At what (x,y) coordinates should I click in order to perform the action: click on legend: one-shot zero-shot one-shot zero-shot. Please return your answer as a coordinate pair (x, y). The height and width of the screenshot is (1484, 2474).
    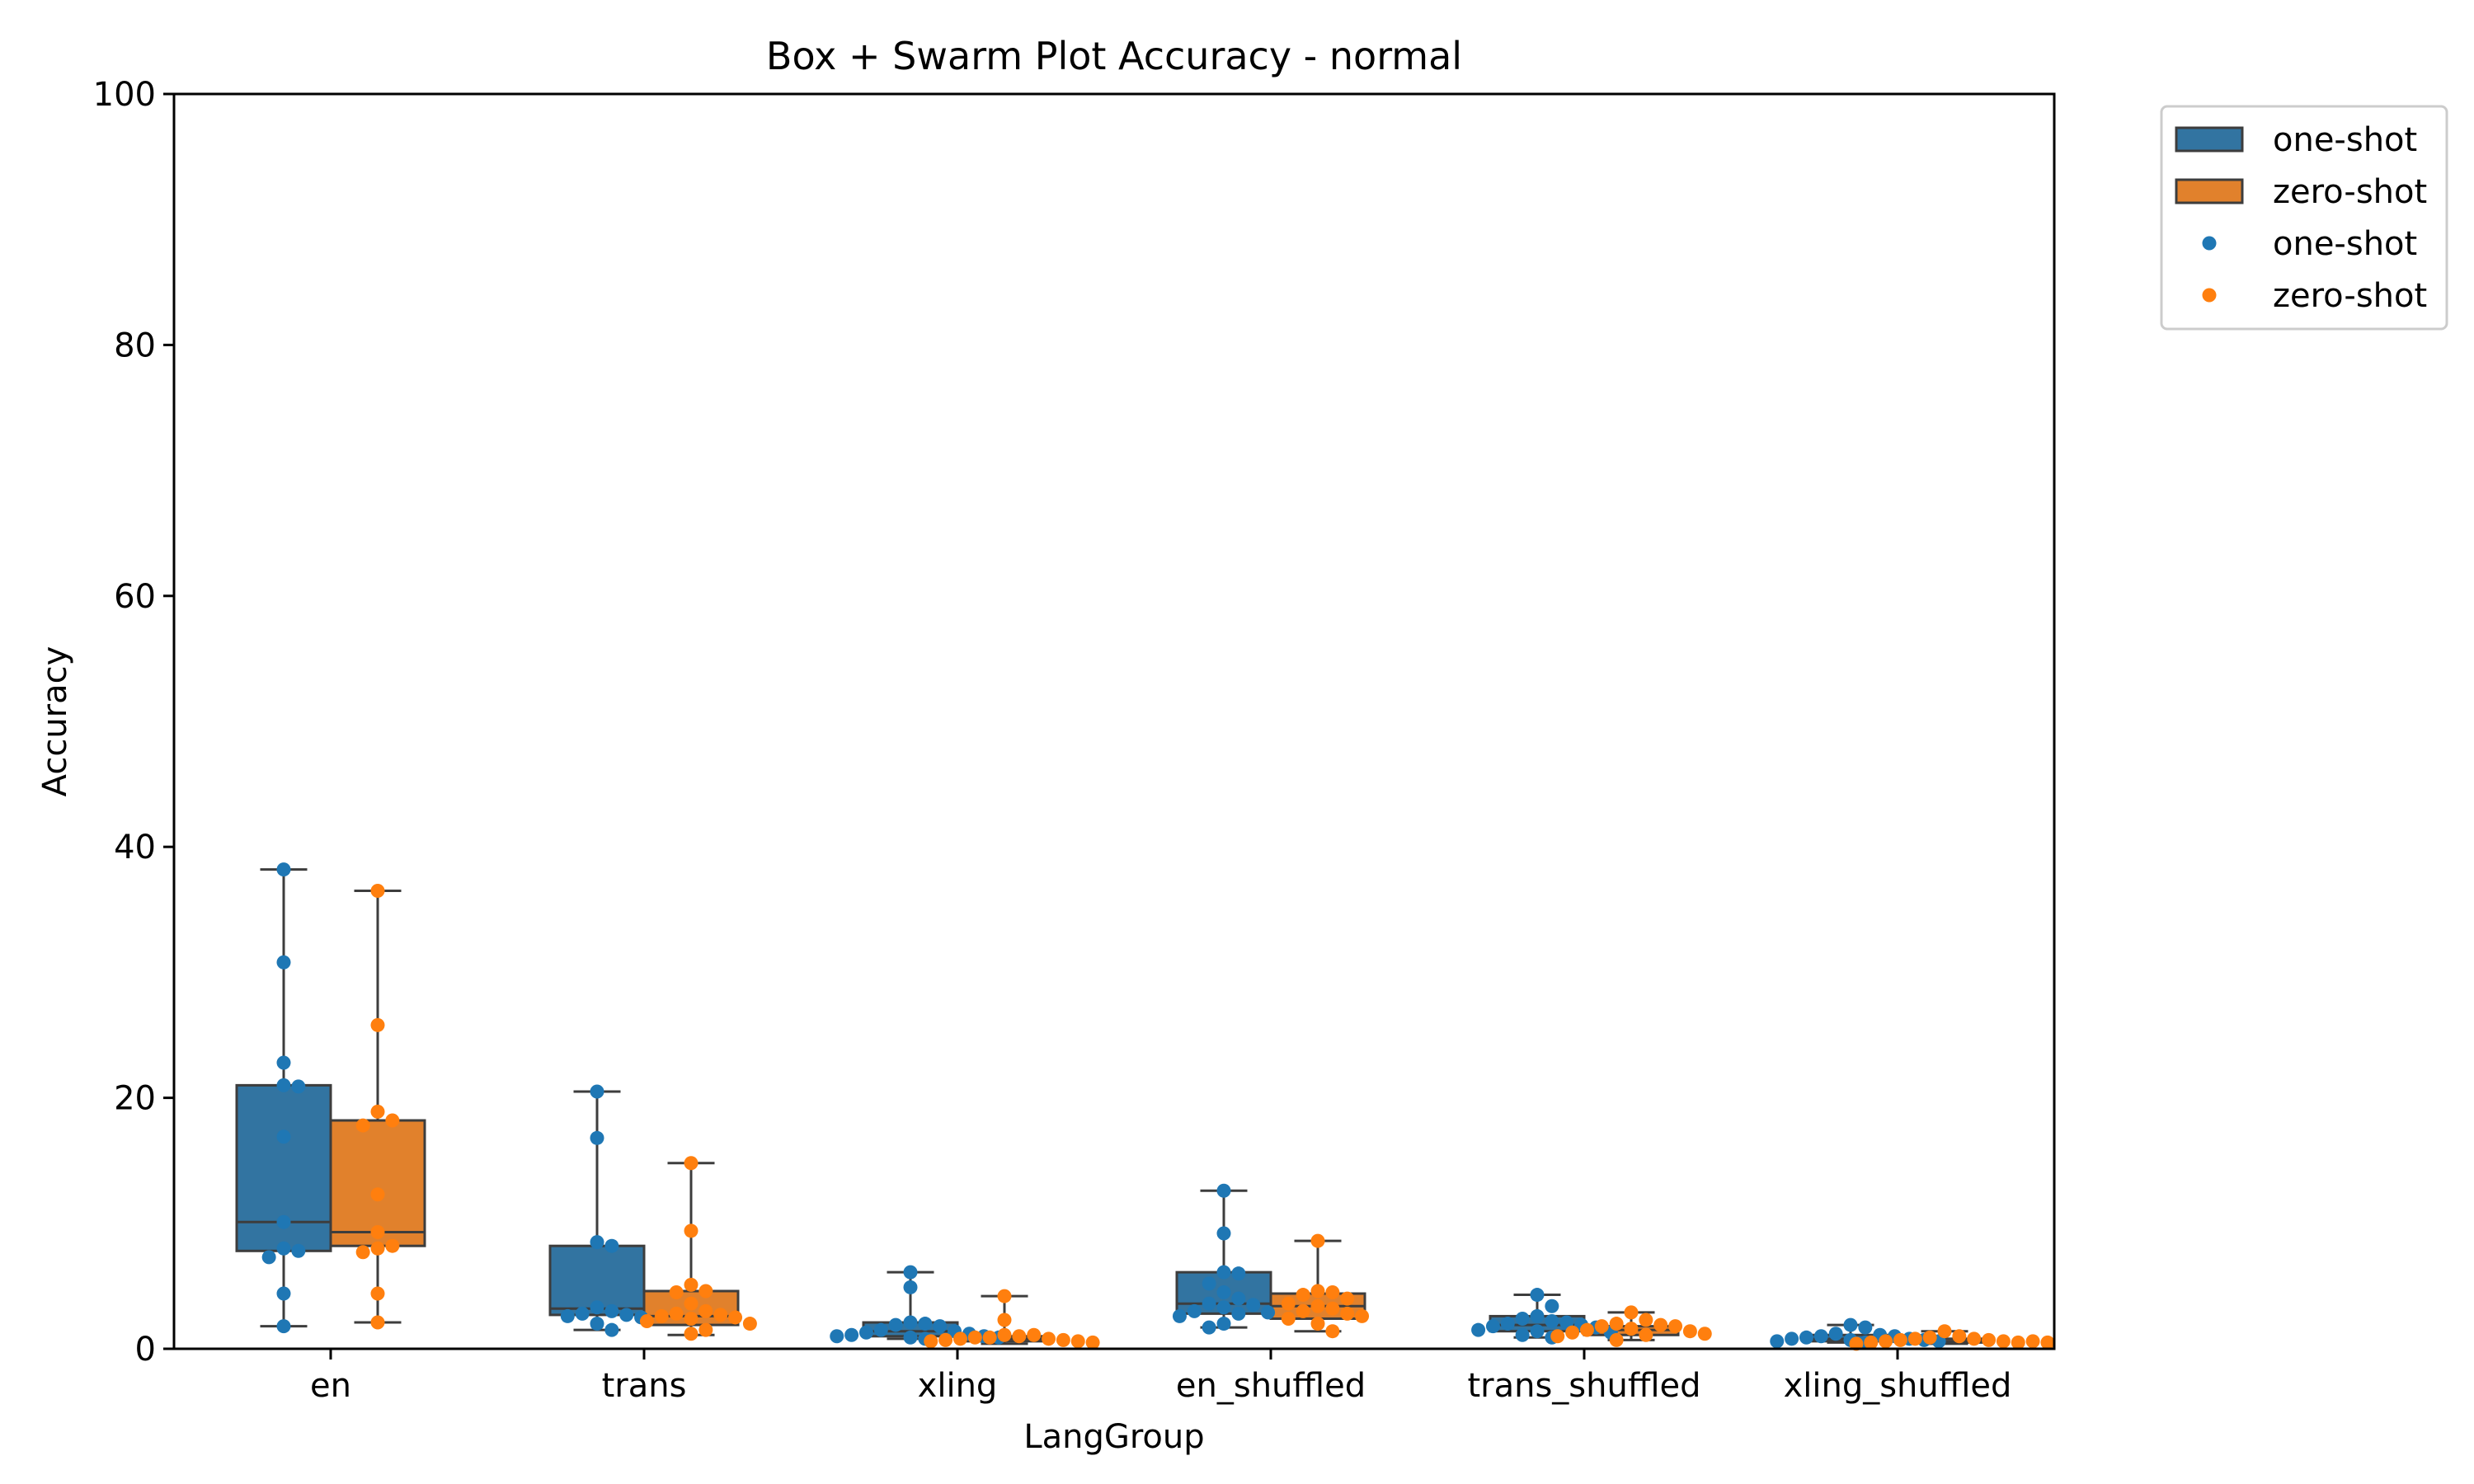
    Looking at the image, I should click on (2304, 218).